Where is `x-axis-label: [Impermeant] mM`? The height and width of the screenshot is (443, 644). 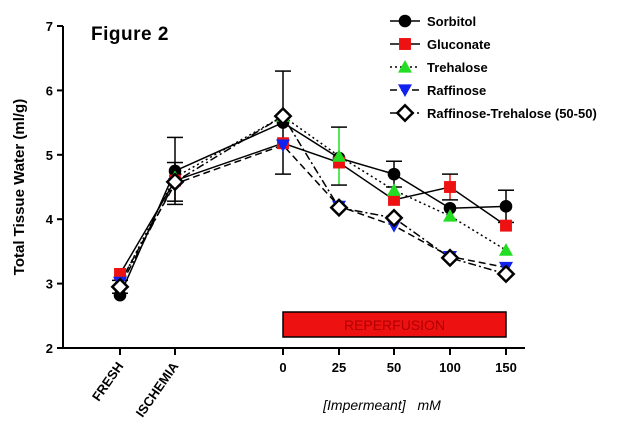 x-axis-label: [Impermeant] mM is located at coordinates (381, 405).